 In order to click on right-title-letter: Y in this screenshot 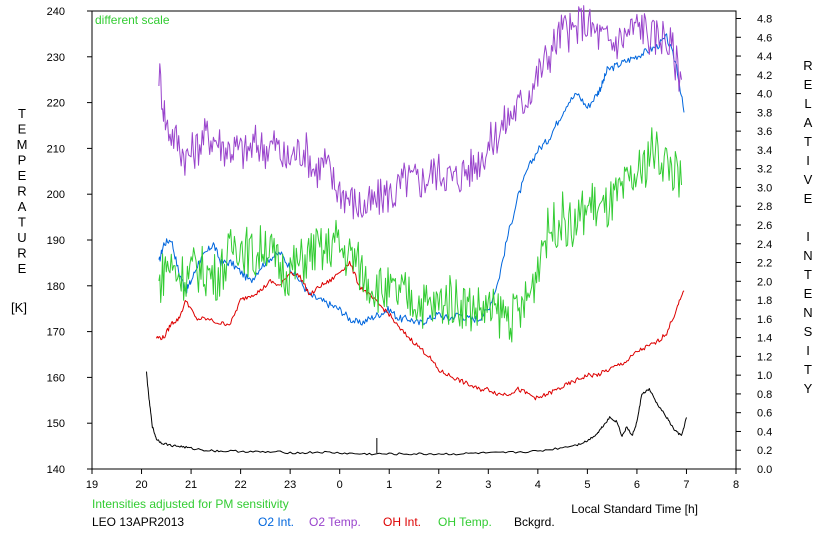, I will do `click(808, 388)`.